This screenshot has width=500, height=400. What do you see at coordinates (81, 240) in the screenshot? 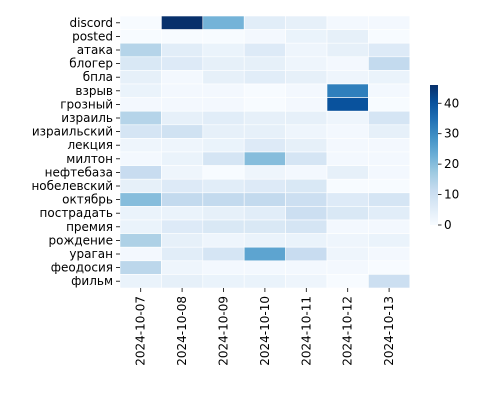
I see `y-tick-label: рождение` at bounding box center [81, 240].